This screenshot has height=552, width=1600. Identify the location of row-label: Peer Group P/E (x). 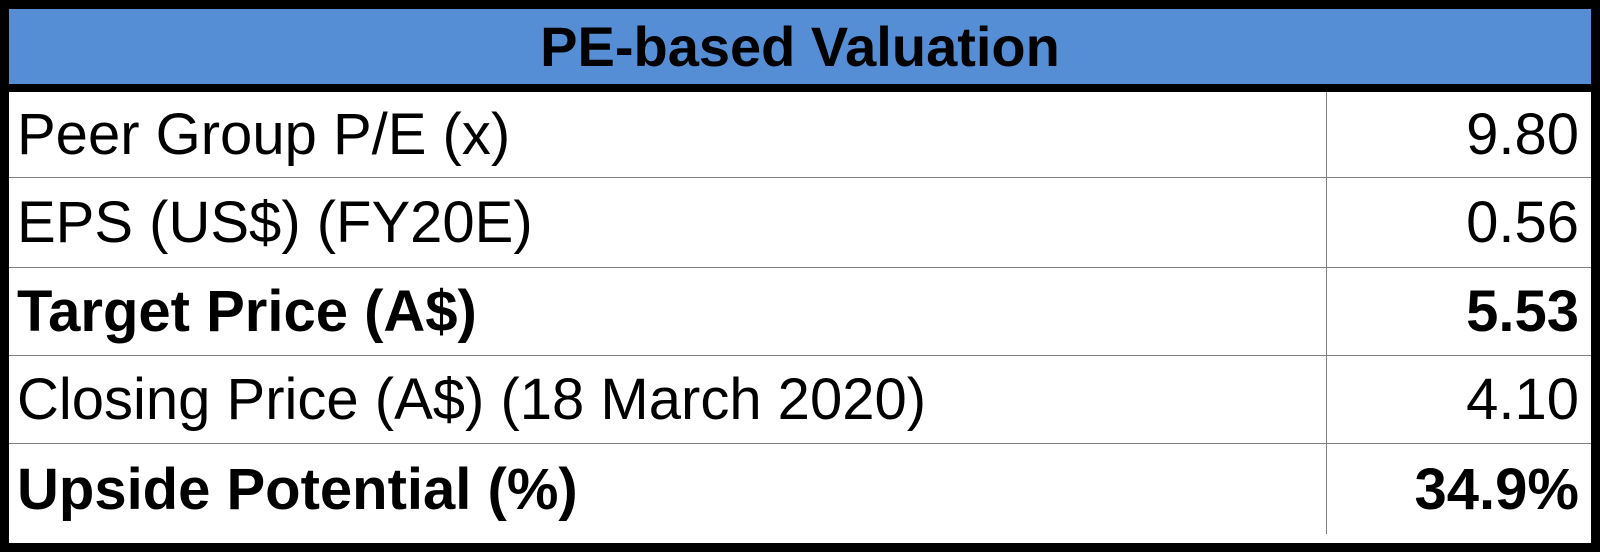
(668, 134).